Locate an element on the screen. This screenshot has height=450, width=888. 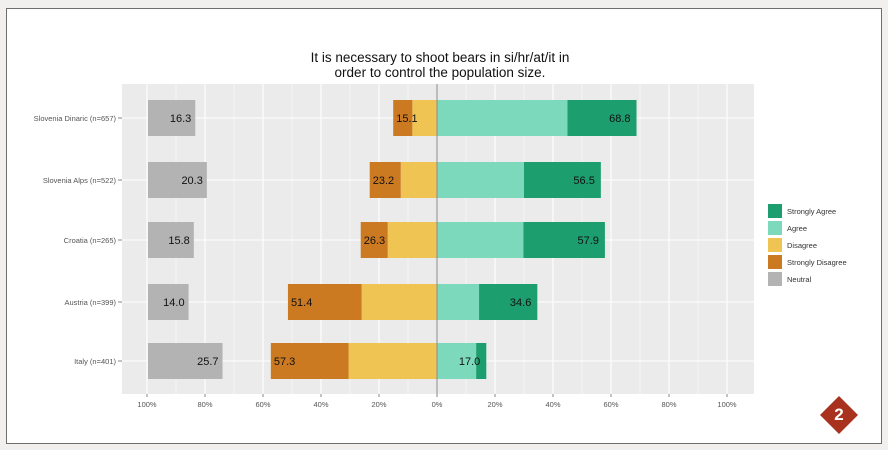
diamond-badge-icon is located at coordinates (839, 415).